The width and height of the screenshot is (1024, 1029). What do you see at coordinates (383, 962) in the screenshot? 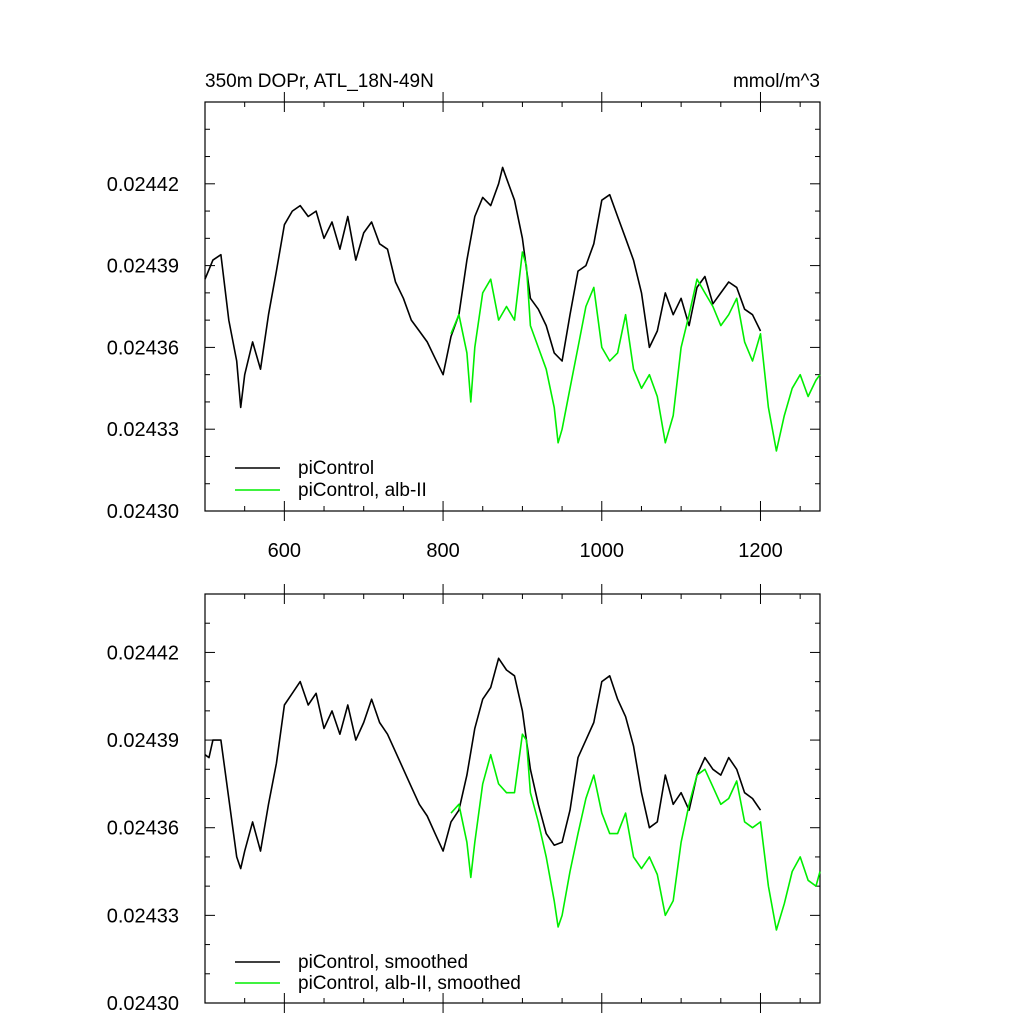
I see `legend-label-picontrol-smoothed: piControl, smoothed` at bounding box center [383, 962].